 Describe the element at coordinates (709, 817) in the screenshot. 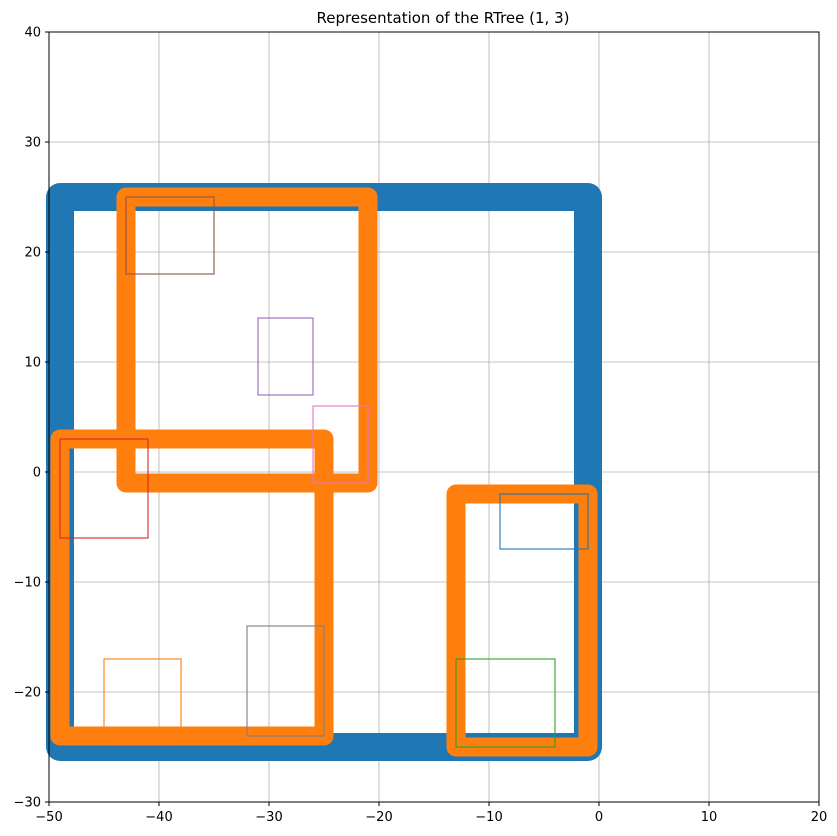

I see `x-tick-label: 10` at that location.